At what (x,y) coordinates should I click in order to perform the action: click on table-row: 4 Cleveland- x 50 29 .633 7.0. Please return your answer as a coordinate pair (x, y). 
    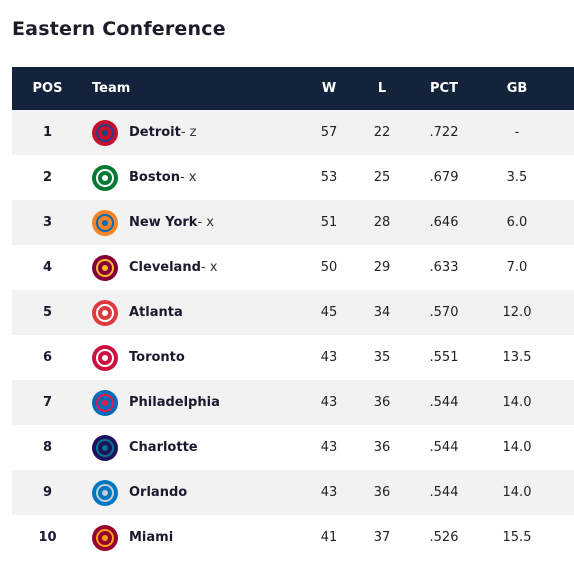
    Looking at the image, I should click on (293, 267).